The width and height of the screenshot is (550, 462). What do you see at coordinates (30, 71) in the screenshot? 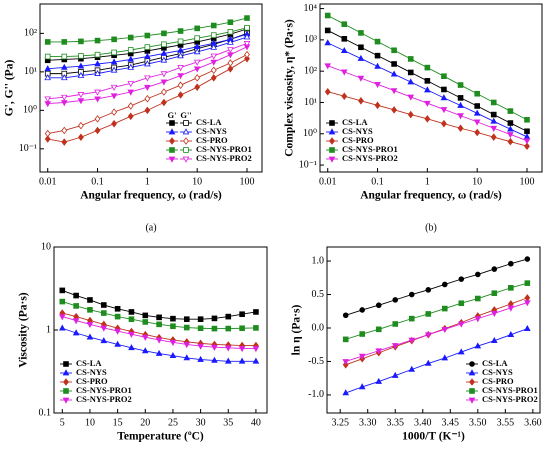
I see `y-tick-label: 10¹` at bounding box center [30, 71].